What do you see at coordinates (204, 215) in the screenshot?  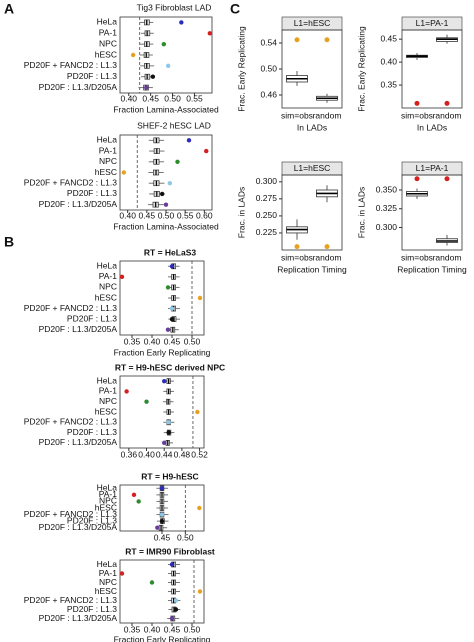 I see `x-tick-label: 0.60` at bounding box center [204, 215].